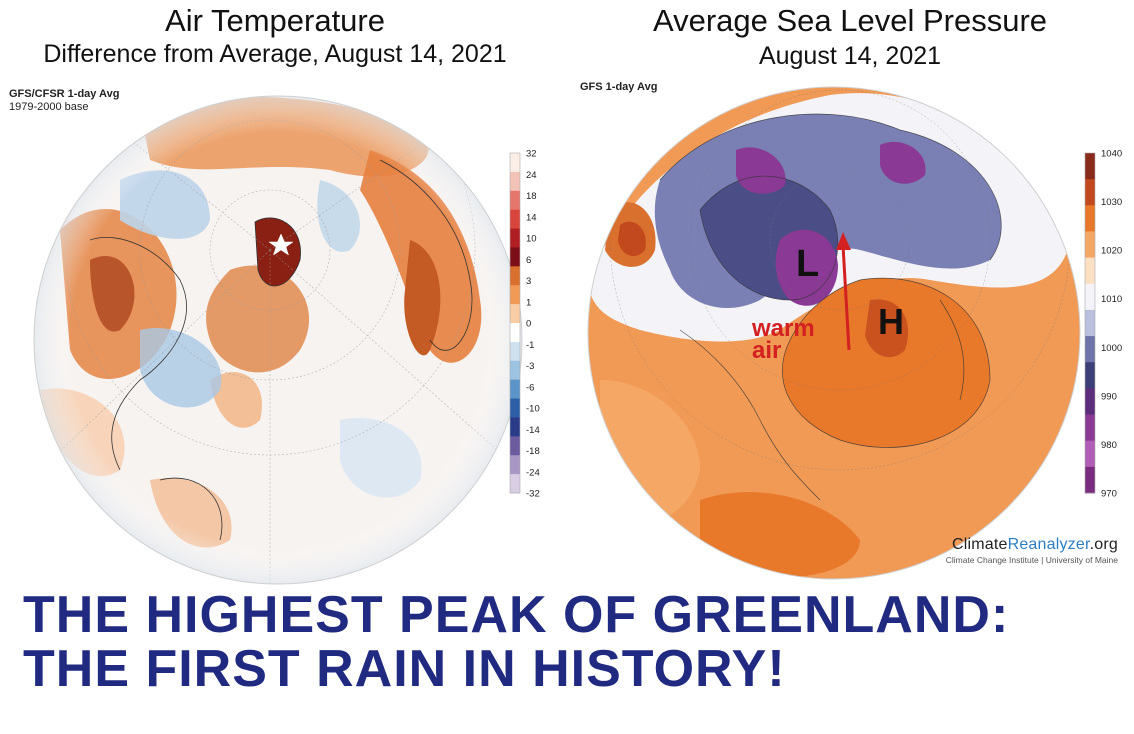 The height and width of the screenshot is (734, 1134). Describe the element at coordinates (531, 154) in the screenshot. I see `left-colorbar-tick: 32` at that location.